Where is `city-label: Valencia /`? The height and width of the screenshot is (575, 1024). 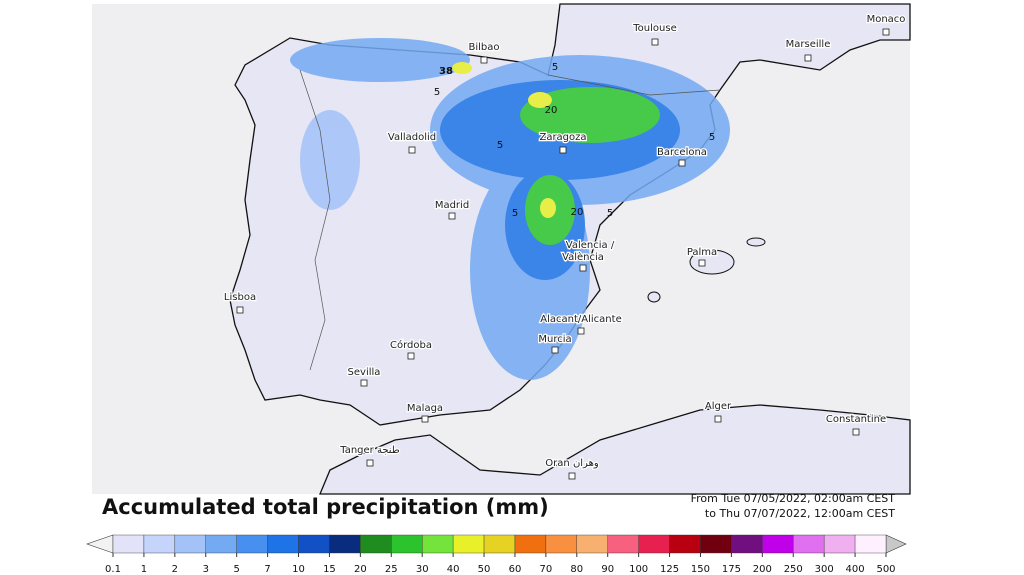 city-label: Valencia / is located at coordinates (590, 245).